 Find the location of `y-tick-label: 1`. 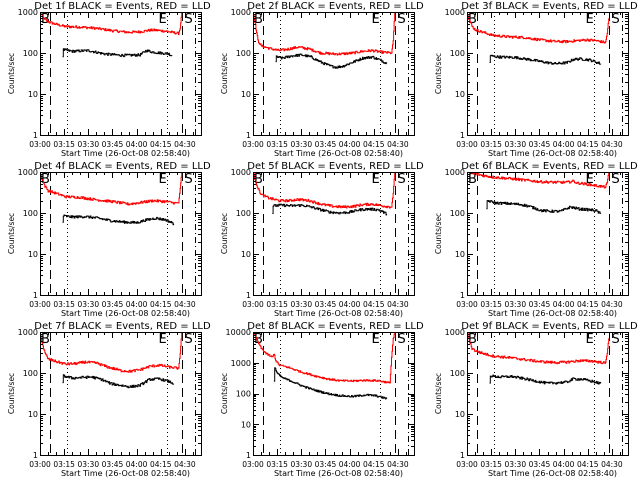

y-tick-label: 1 is located at coordinates (462, 295).